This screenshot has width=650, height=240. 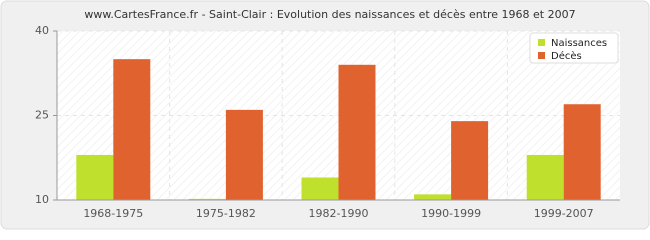 I want to click on legend-box, so click(x=574, y=48).